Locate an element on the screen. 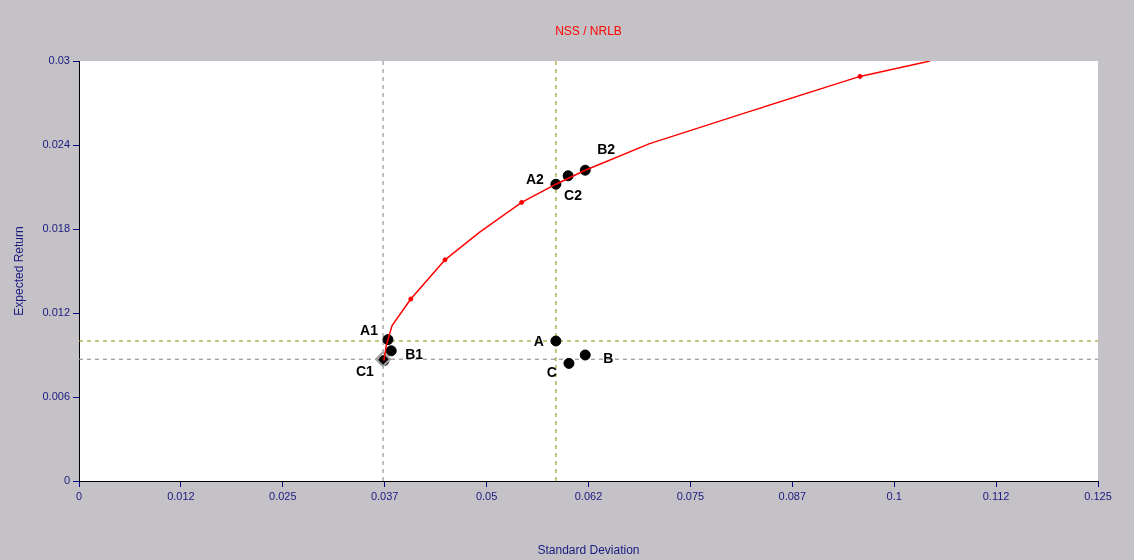 Image resolution: width=1134 pixels, height=560 pixels. x-tick-label: 0 is located at coordinates (79, 495).